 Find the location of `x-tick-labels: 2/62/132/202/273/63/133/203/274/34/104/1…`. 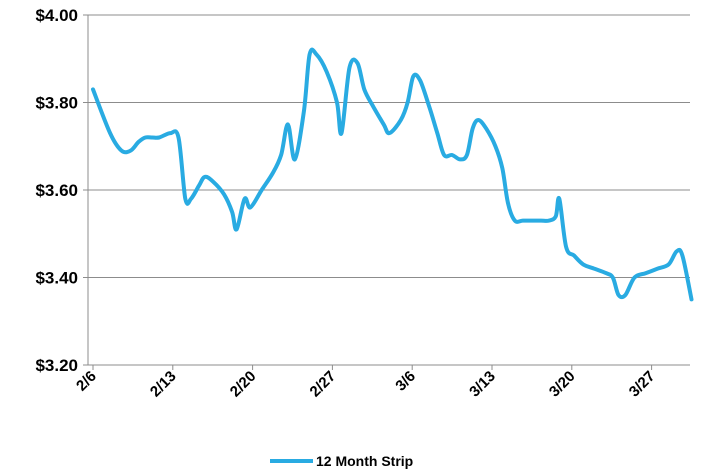

x-tick-labels: 2/62/132/202/273/63/133/203/274/34/104/1… is located at coordinates (366, 384).